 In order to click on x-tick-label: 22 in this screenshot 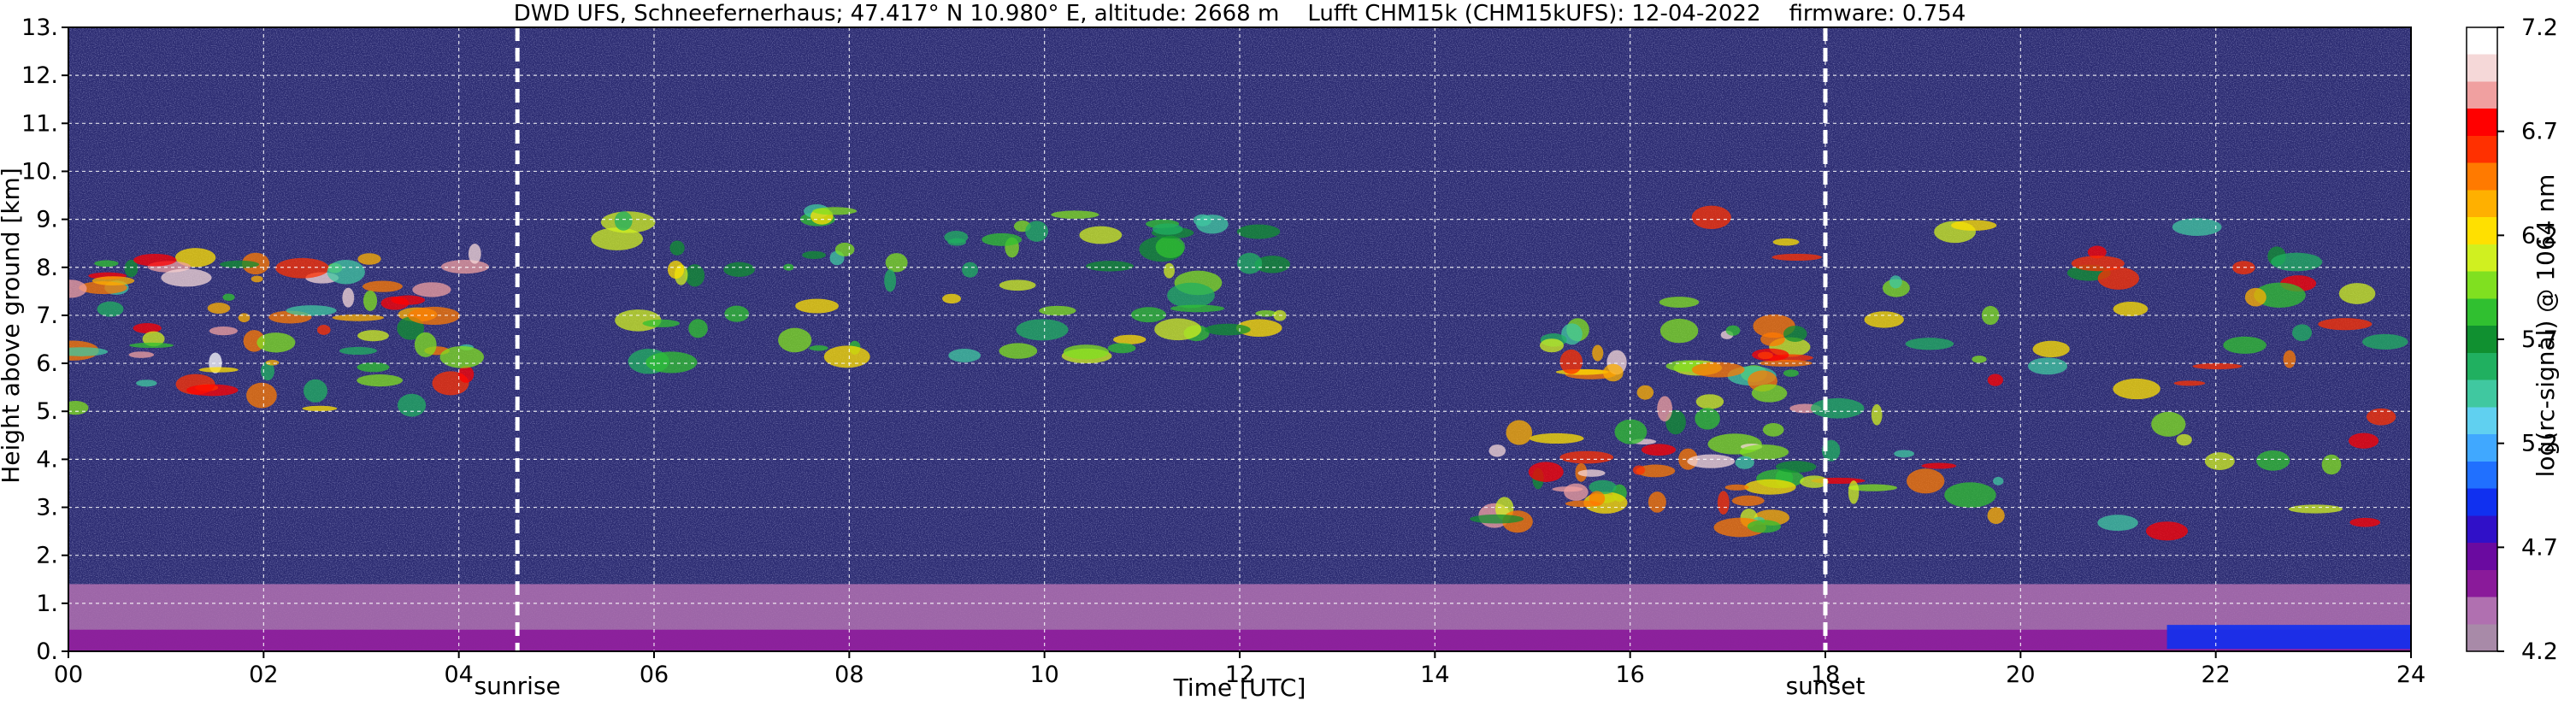, I will do `click(2215, 675)`.